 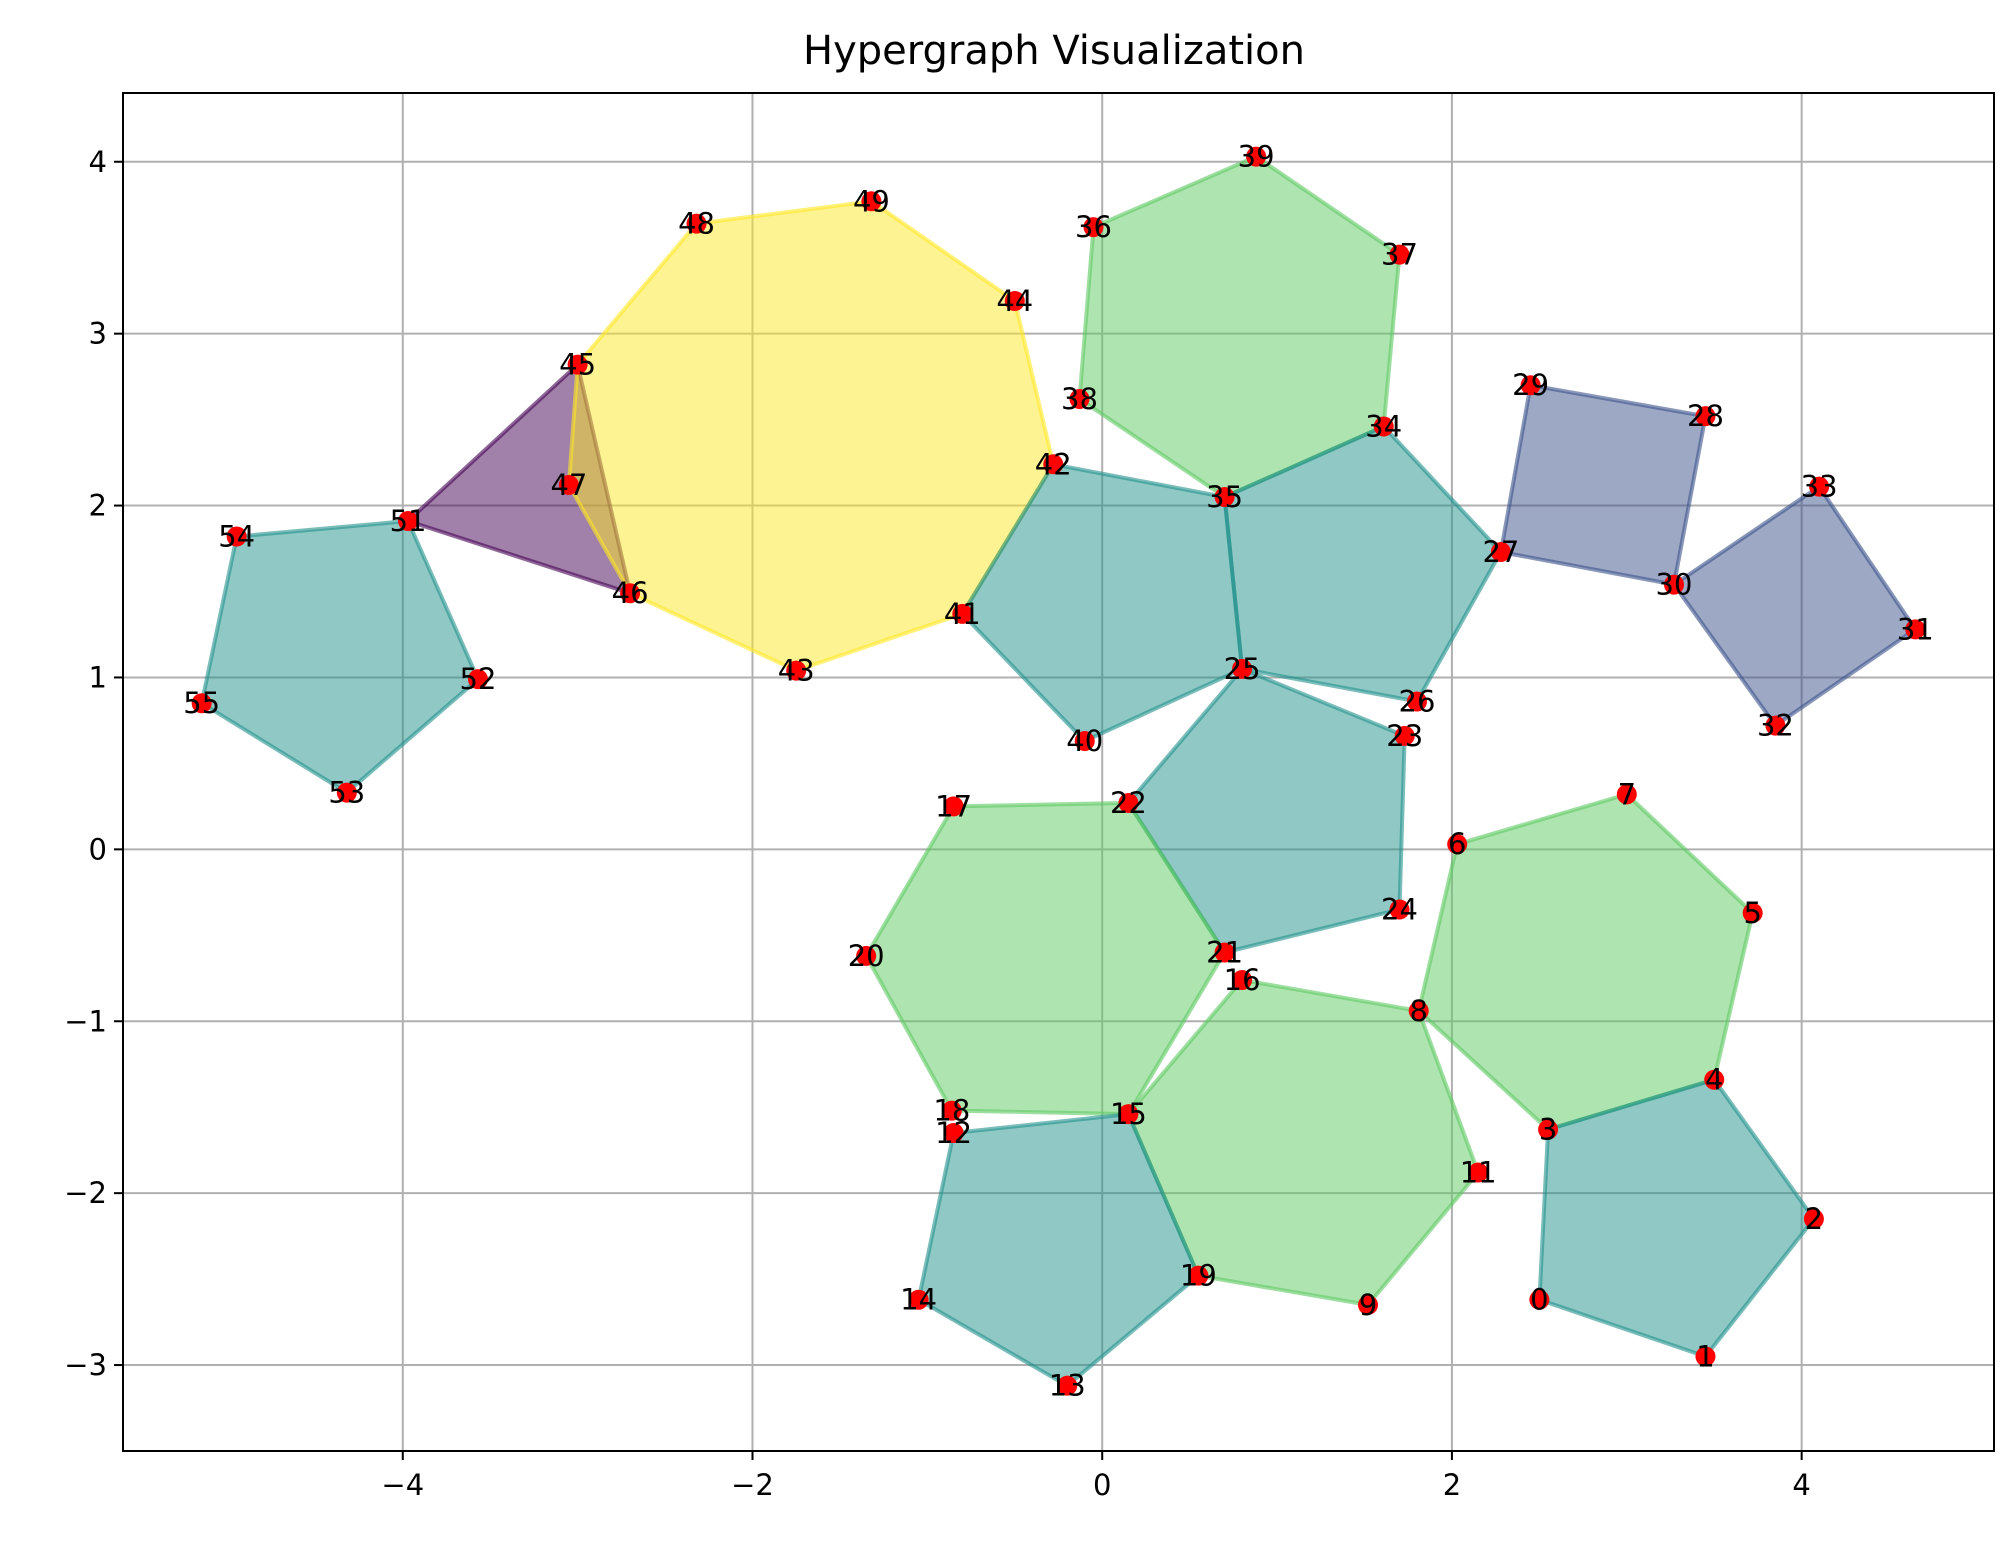 I want to click on node-label: 6, so click(x=1457, y=844).